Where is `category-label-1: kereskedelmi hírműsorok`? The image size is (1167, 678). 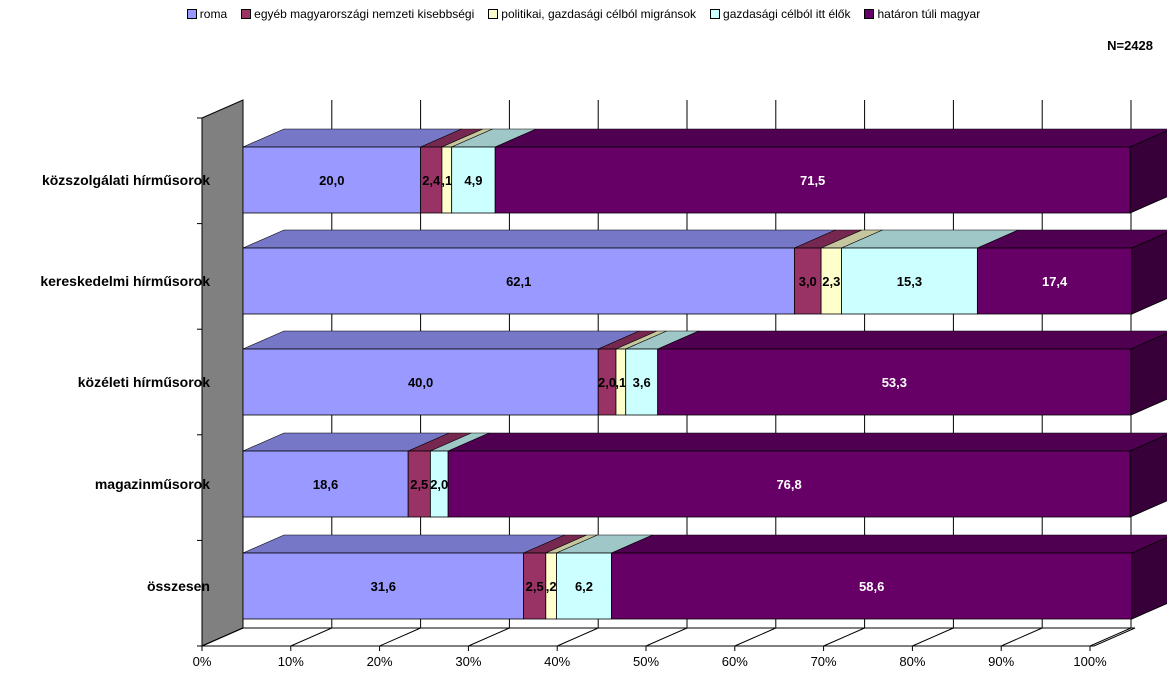
category-label-1: kereskedelmi hírműsorok is located at coordinates (125, 281).